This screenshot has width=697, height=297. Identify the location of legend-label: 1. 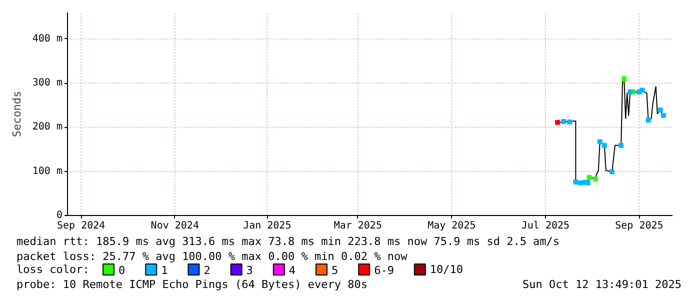
(164, 270).